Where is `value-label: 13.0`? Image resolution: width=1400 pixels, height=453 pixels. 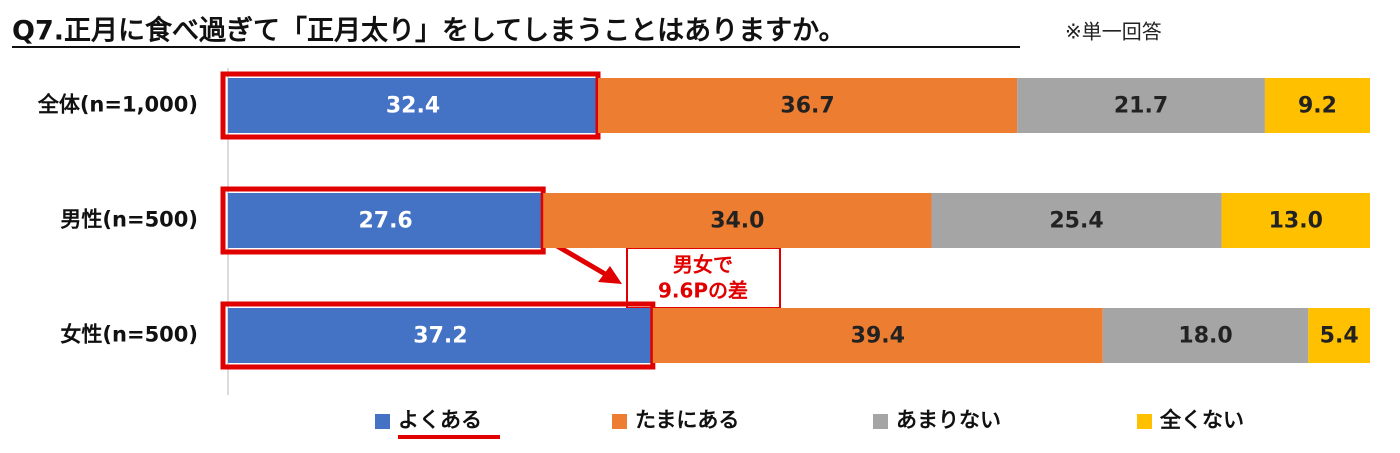
value-label: 13.0 is located at coordinates (1296, 221).